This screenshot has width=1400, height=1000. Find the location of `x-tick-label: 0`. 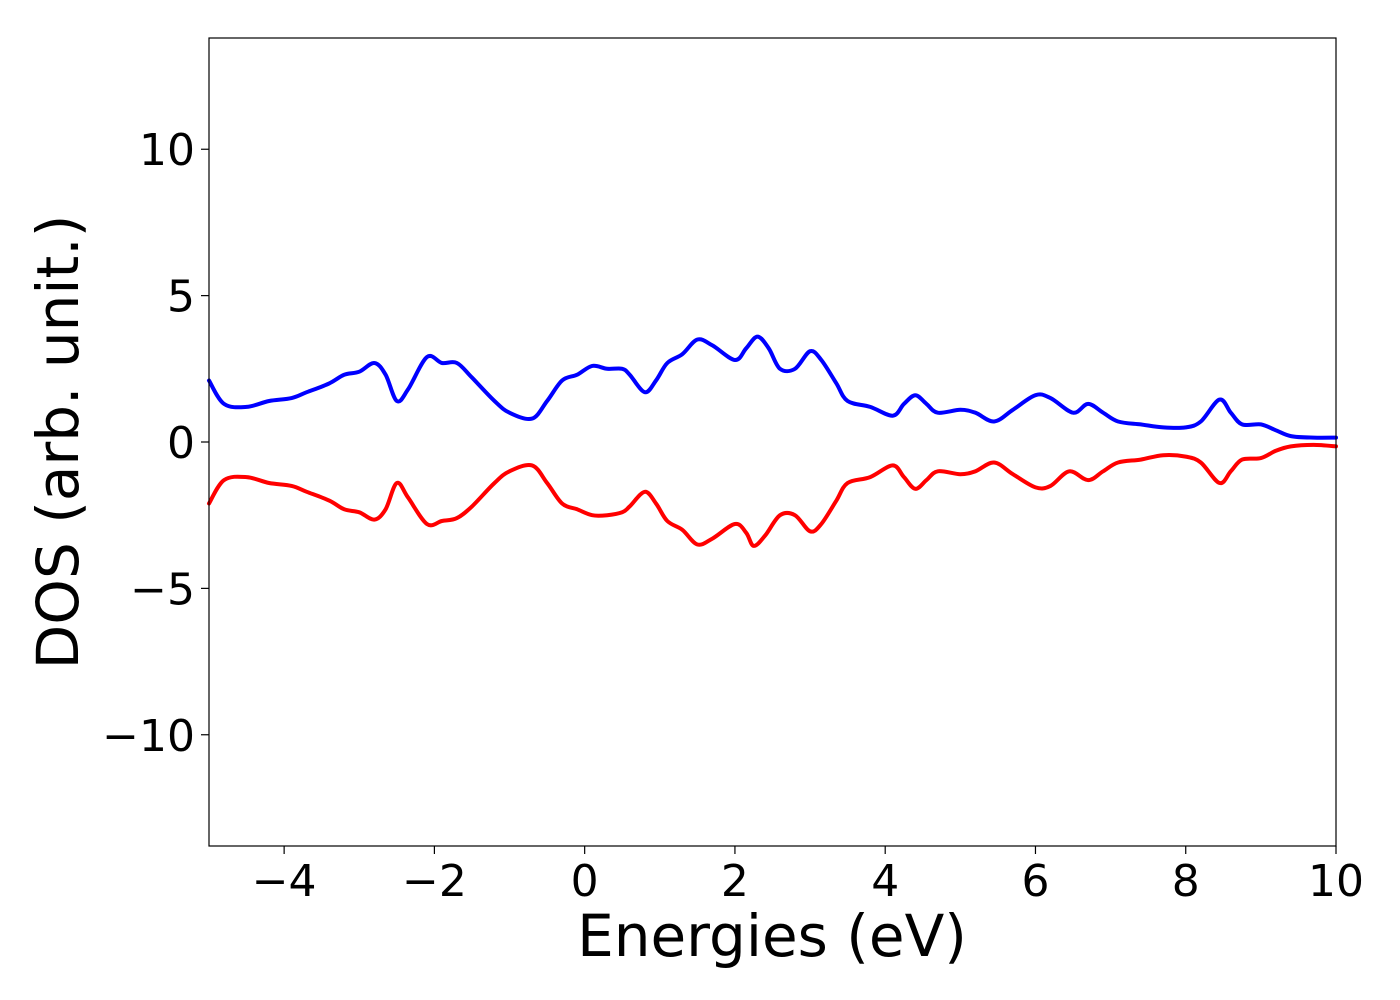

x-tick-label: 0 is located at coordinates (585, 881).